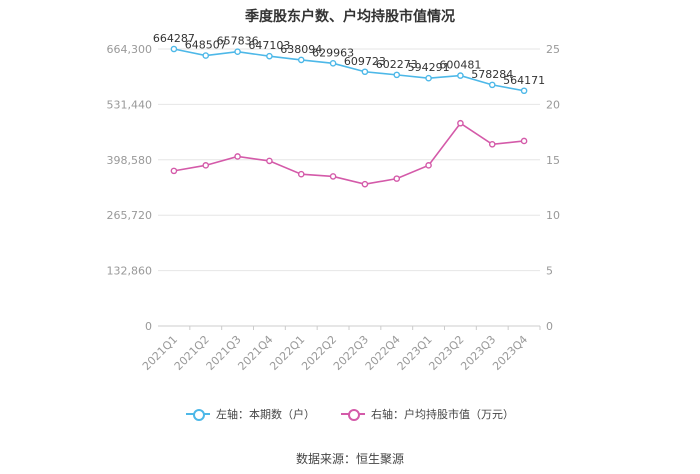 This screenshot has width=700, height=474. What do you see at coordinates (238, 41) in the screenshot?
I see `data-label-left: 657836` at bounding box center [238, 41].